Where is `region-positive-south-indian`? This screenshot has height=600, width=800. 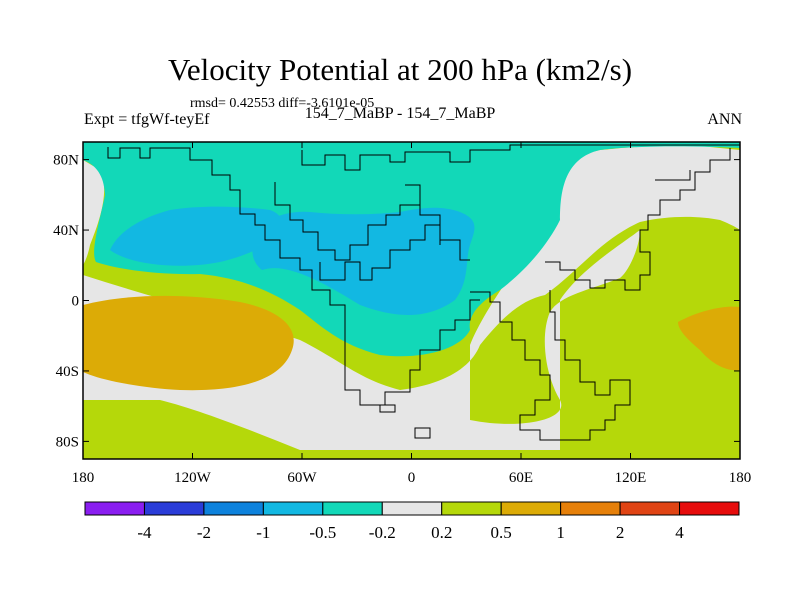 region-positive-south-indian is located at coordinates (709, 338).